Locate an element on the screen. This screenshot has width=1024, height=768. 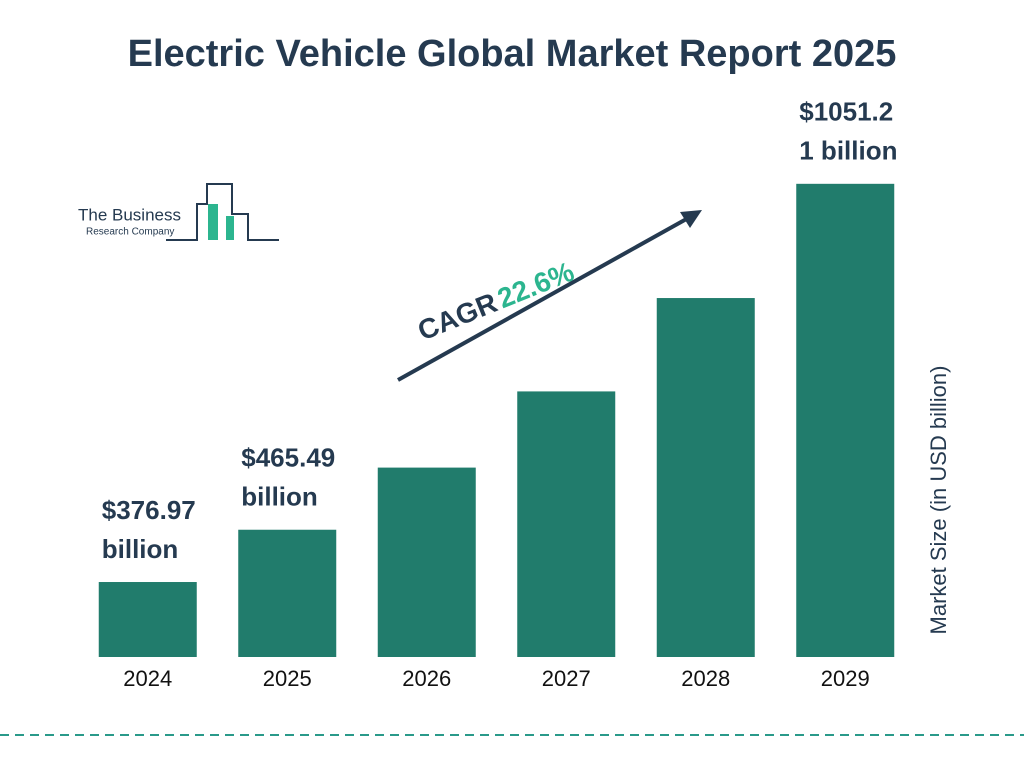
x-tick-label: 2025 is located at coordinates (287, 678).